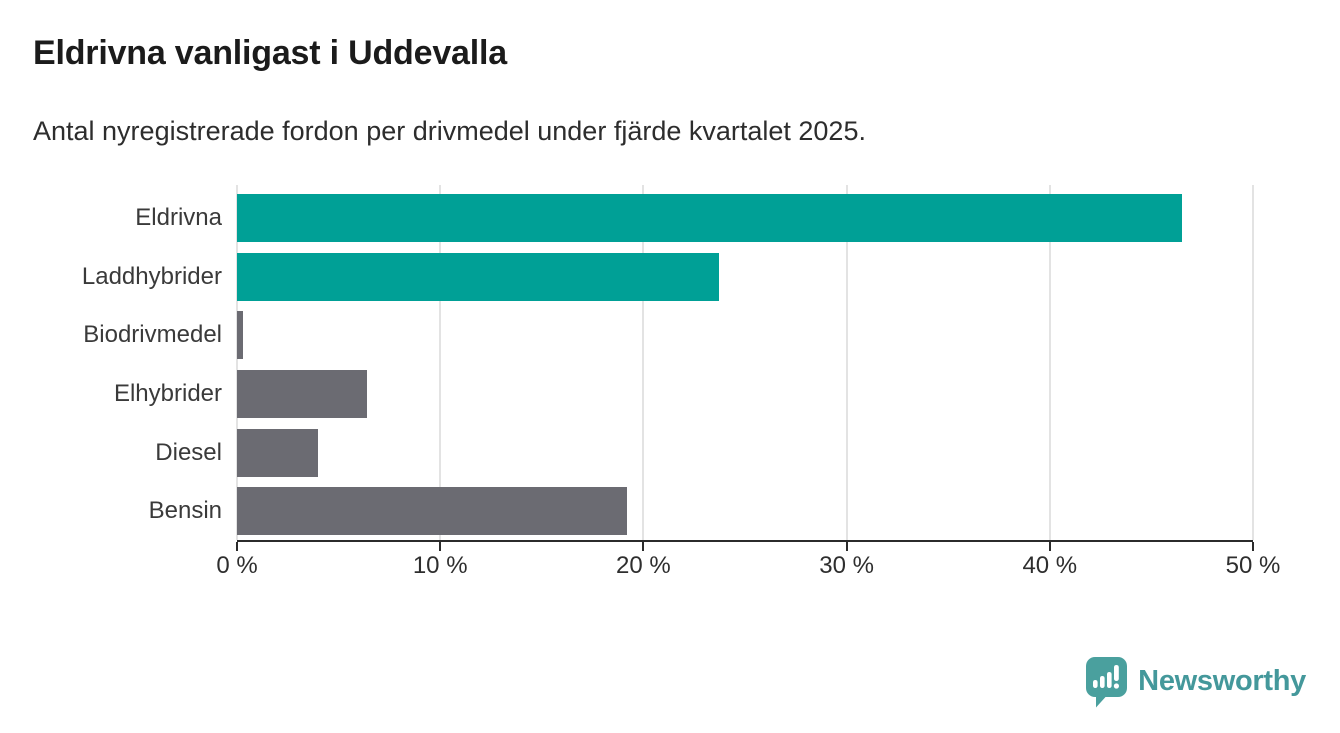 This screenshot has width=1340, height=733. What do you see at coordinates (478, 276) in the screenshot?
I see `bar-laddhybrider` at bounding box center [478, 276].